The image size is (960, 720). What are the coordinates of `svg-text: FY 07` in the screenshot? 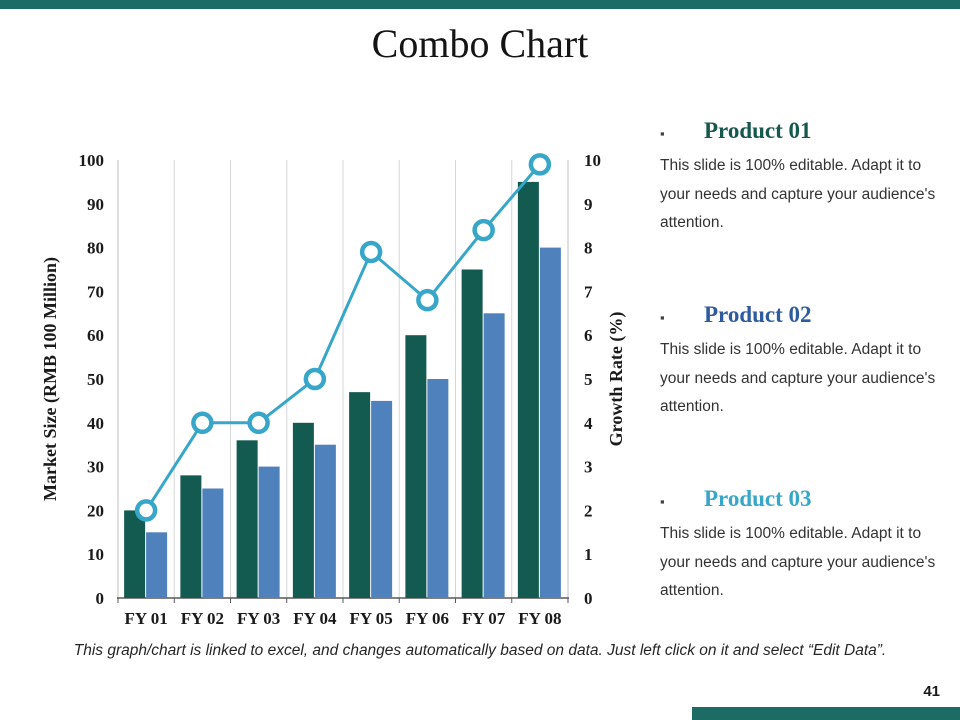 It's located at (484, 618).